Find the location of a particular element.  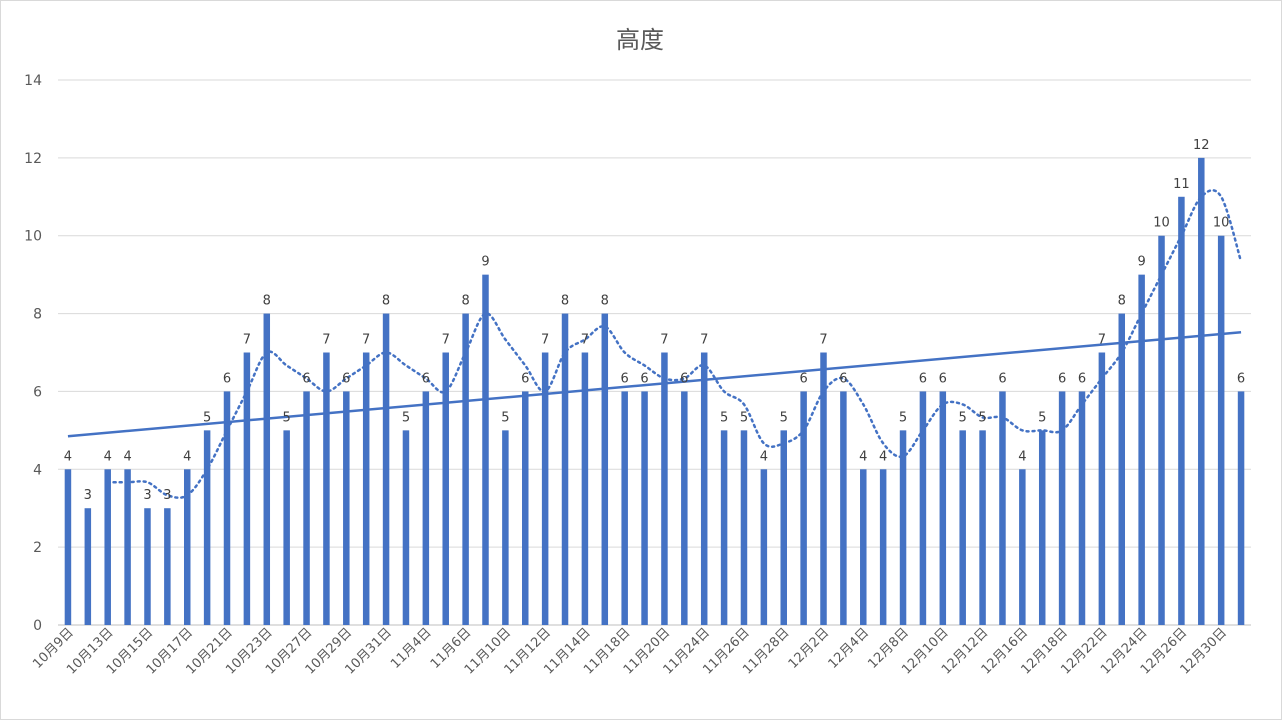

data-label: 11 is located at coordinates (1181, 184).